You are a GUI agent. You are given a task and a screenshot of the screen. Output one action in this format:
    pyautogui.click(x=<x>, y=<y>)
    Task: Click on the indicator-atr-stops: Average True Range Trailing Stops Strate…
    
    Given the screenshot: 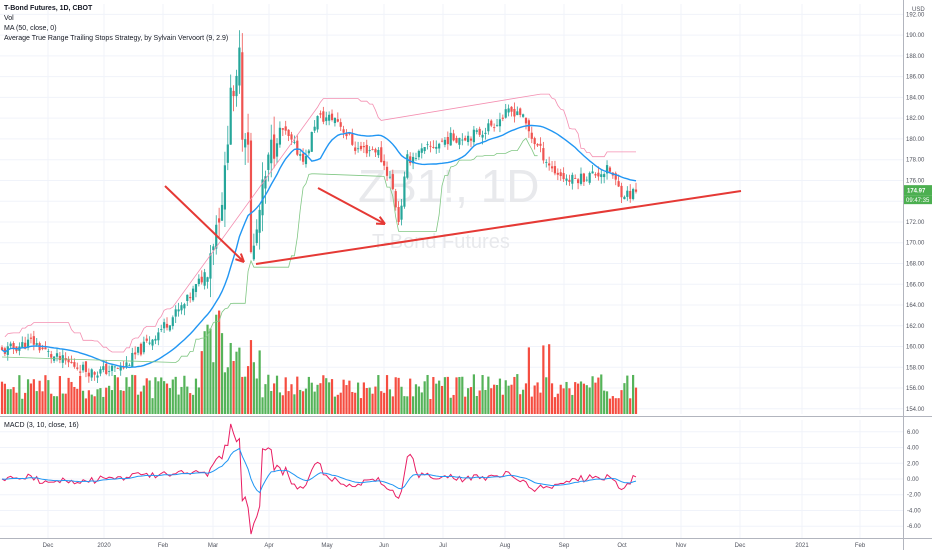 What is the action you would take?
    pyautogui.click(x=116, y=38)
    